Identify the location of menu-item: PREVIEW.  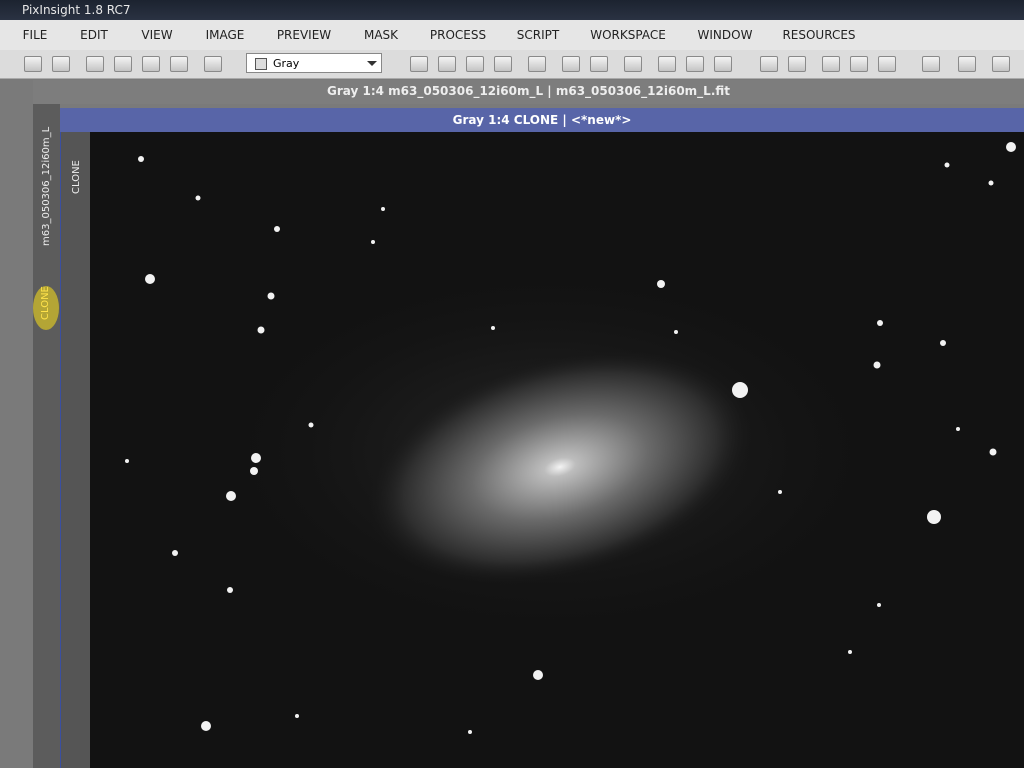
(304, 35).